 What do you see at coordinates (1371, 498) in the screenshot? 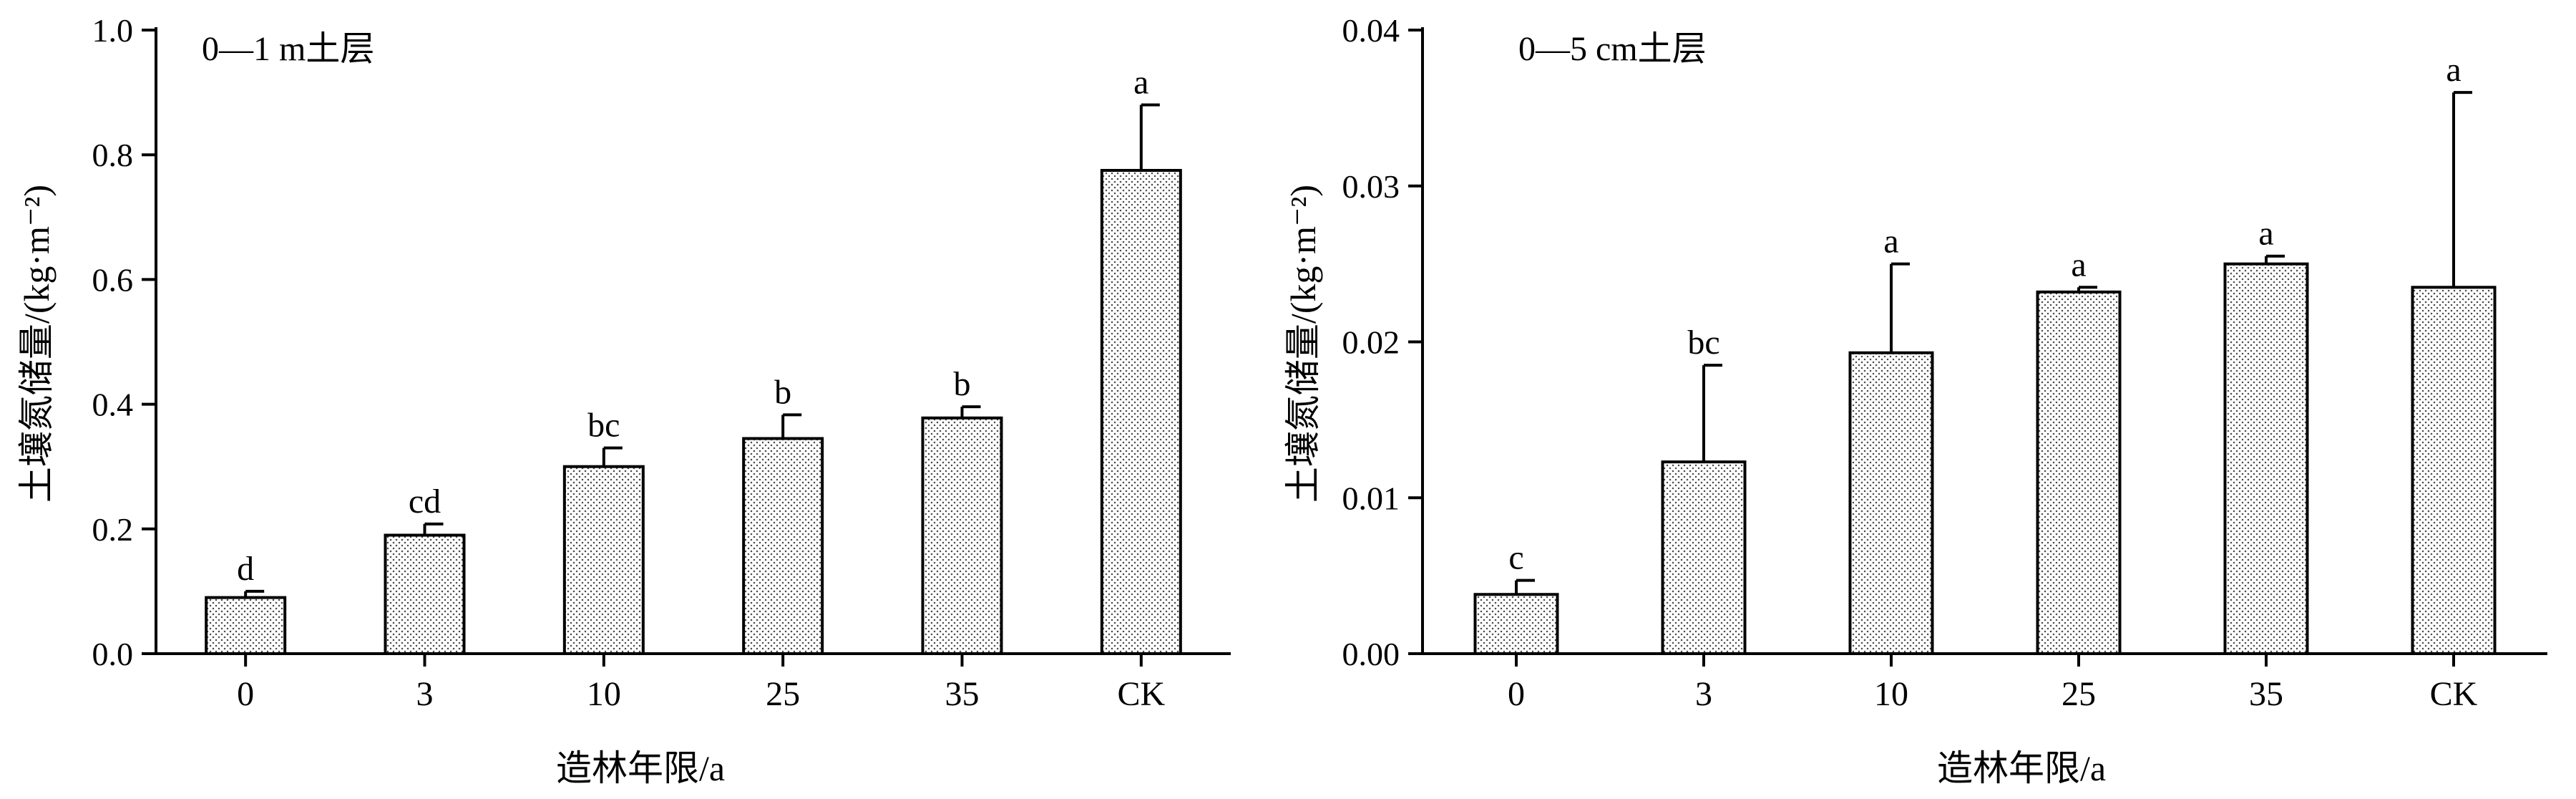
I see `y-tick-label: 0.01` at bounding box center [1371, 498].